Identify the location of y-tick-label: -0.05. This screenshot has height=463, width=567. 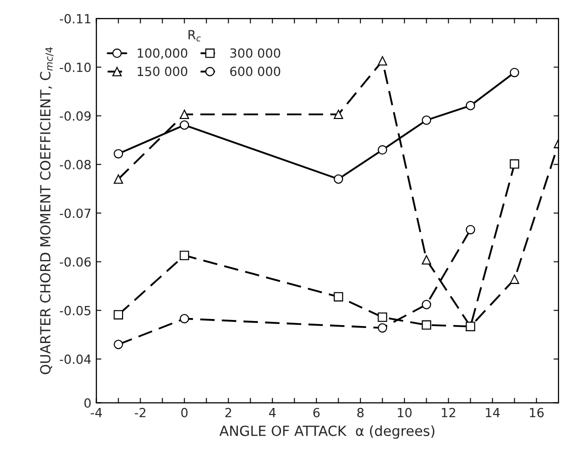
(75, 311).